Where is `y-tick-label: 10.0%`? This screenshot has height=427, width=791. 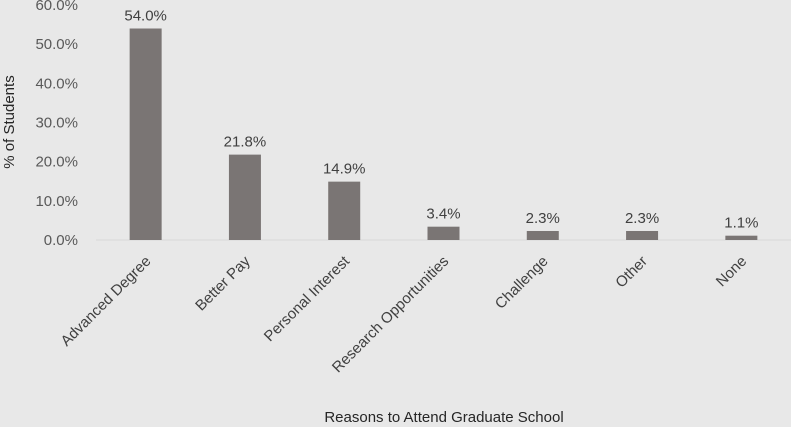 y-tick-label: 10.0% is located at coordinates (56, 201).